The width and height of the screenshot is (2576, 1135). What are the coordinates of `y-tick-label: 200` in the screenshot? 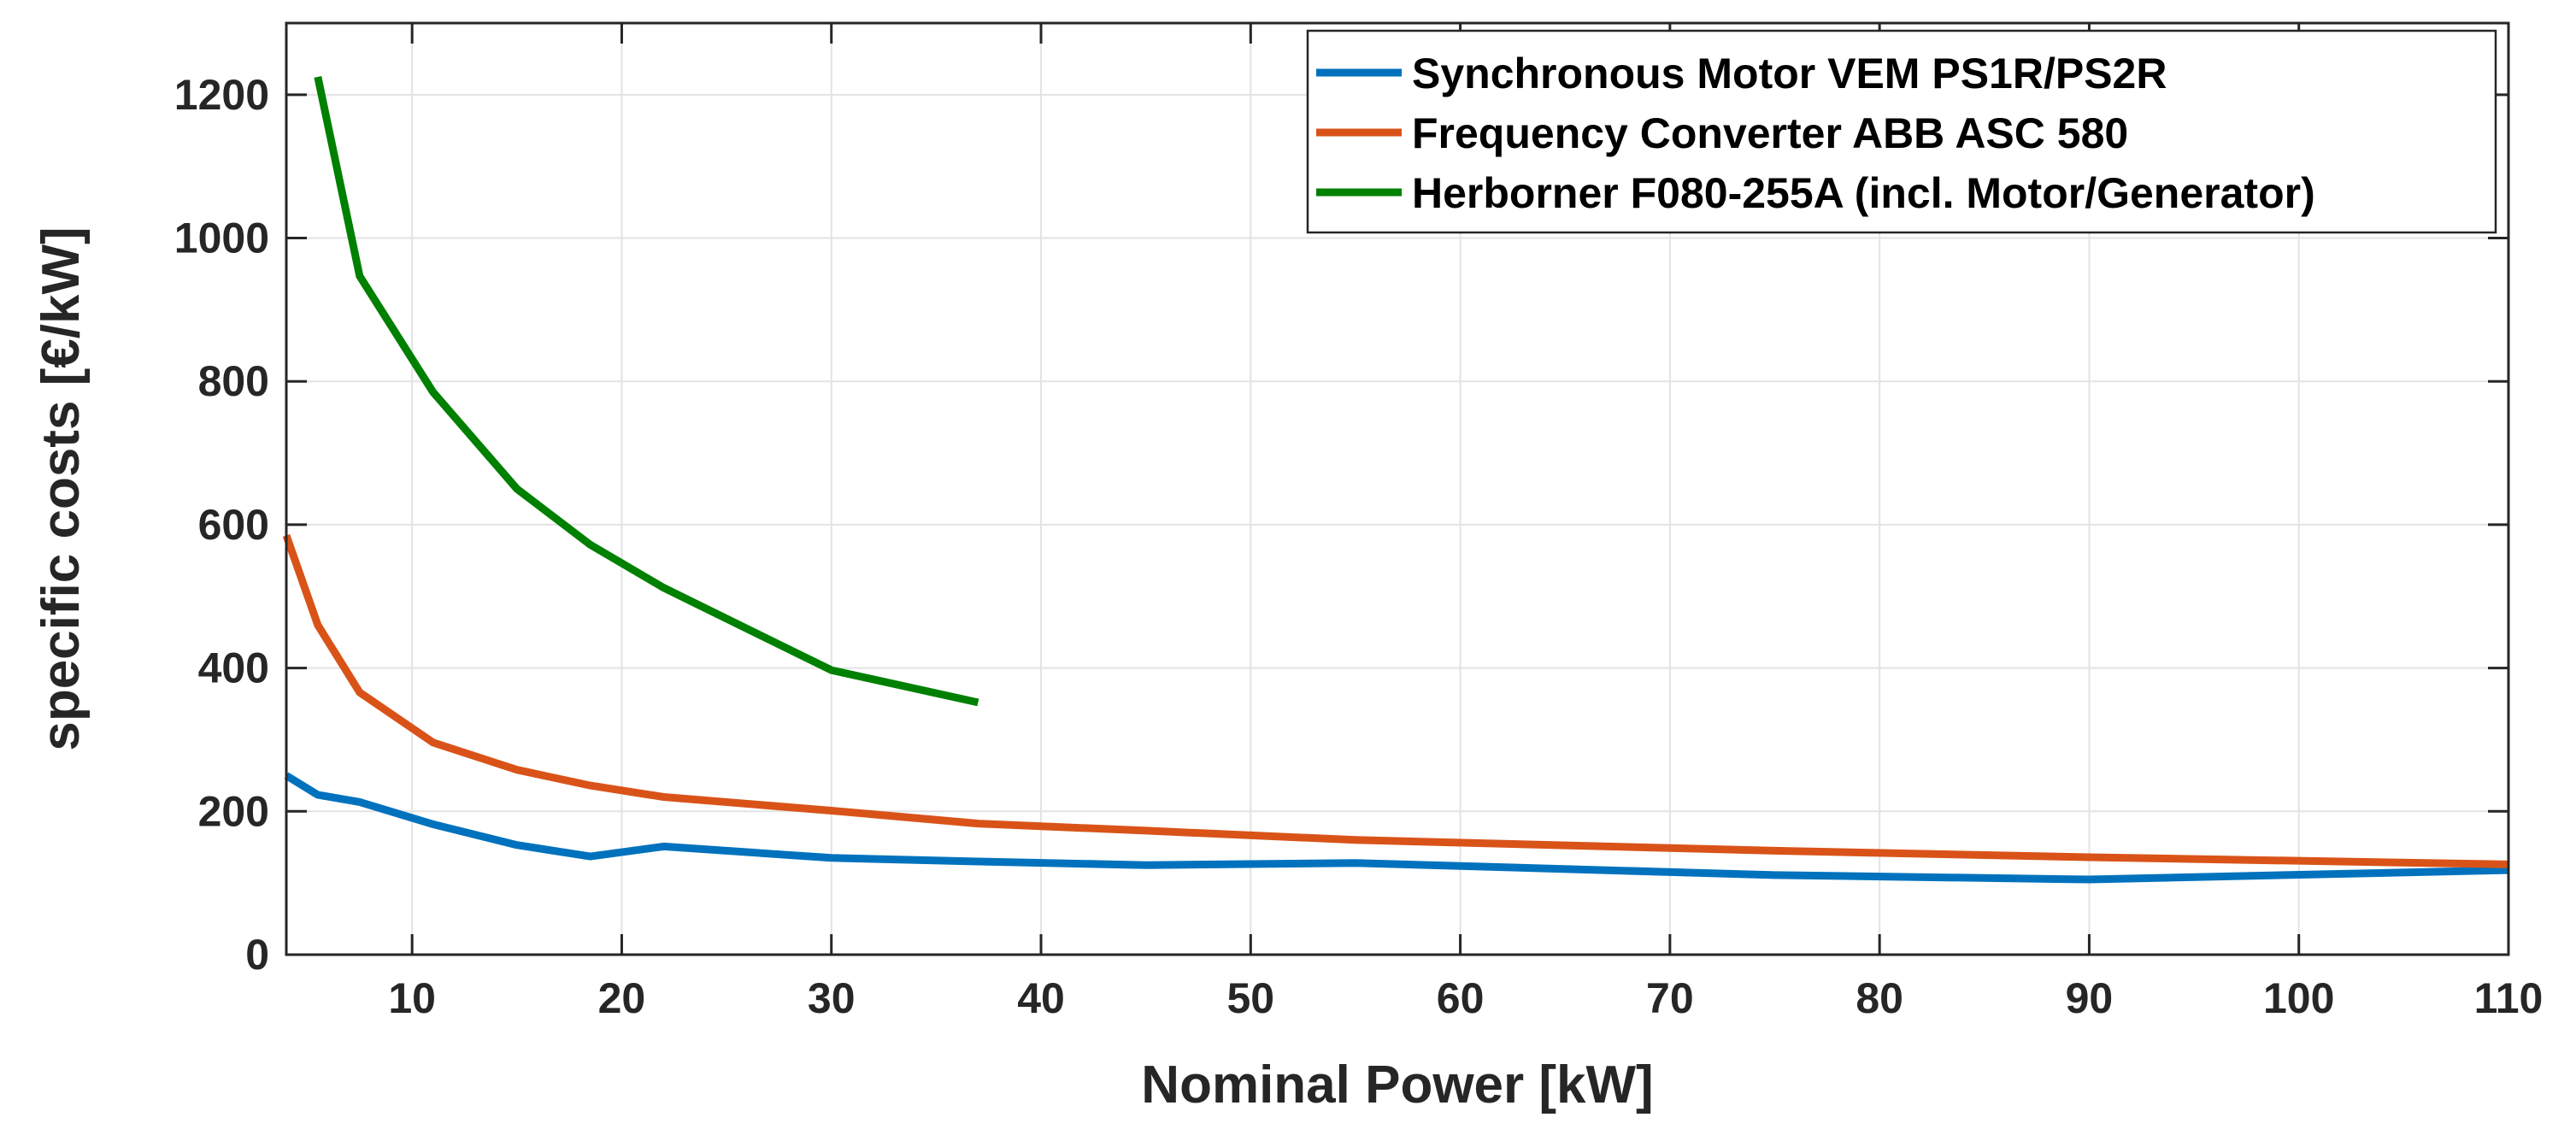 It's located at (233, 811).